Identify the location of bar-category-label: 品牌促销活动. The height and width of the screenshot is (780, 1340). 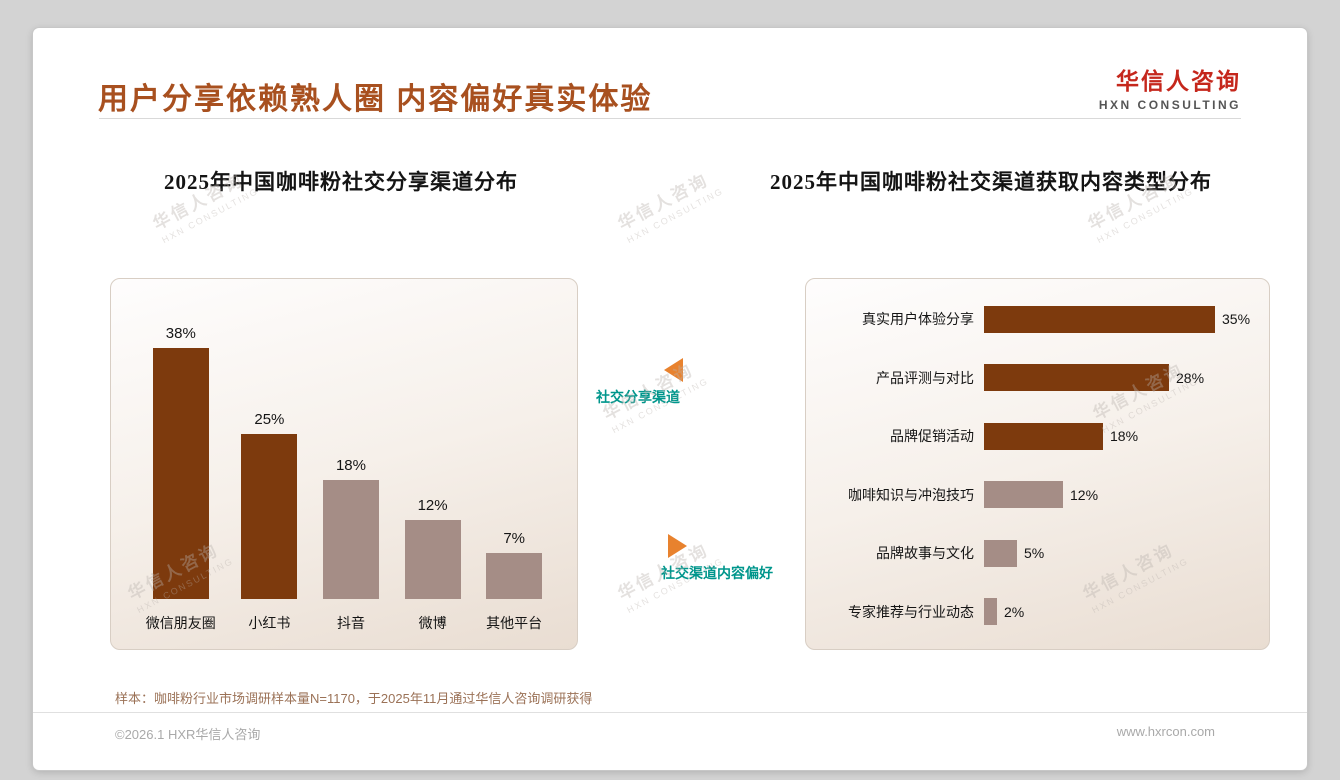
(932, 436).